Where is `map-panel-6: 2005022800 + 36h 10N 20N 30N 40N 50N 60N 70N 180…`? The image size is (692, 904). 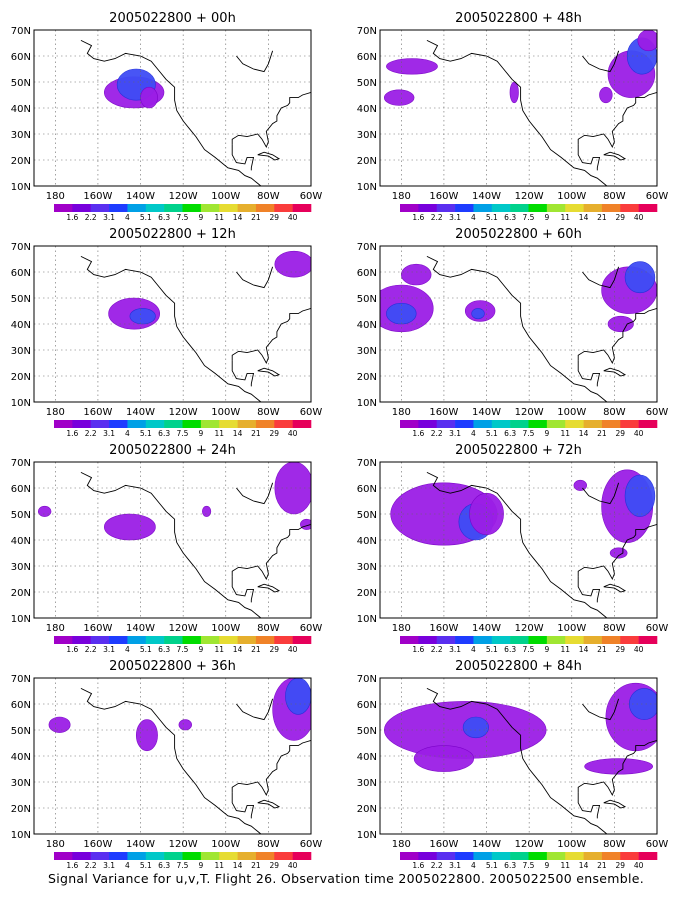
map-panel-6: 2005022800 + 36h 10N 20N 30N 40N 50N 60N 70N 180… is located at coordinates (167, 764).